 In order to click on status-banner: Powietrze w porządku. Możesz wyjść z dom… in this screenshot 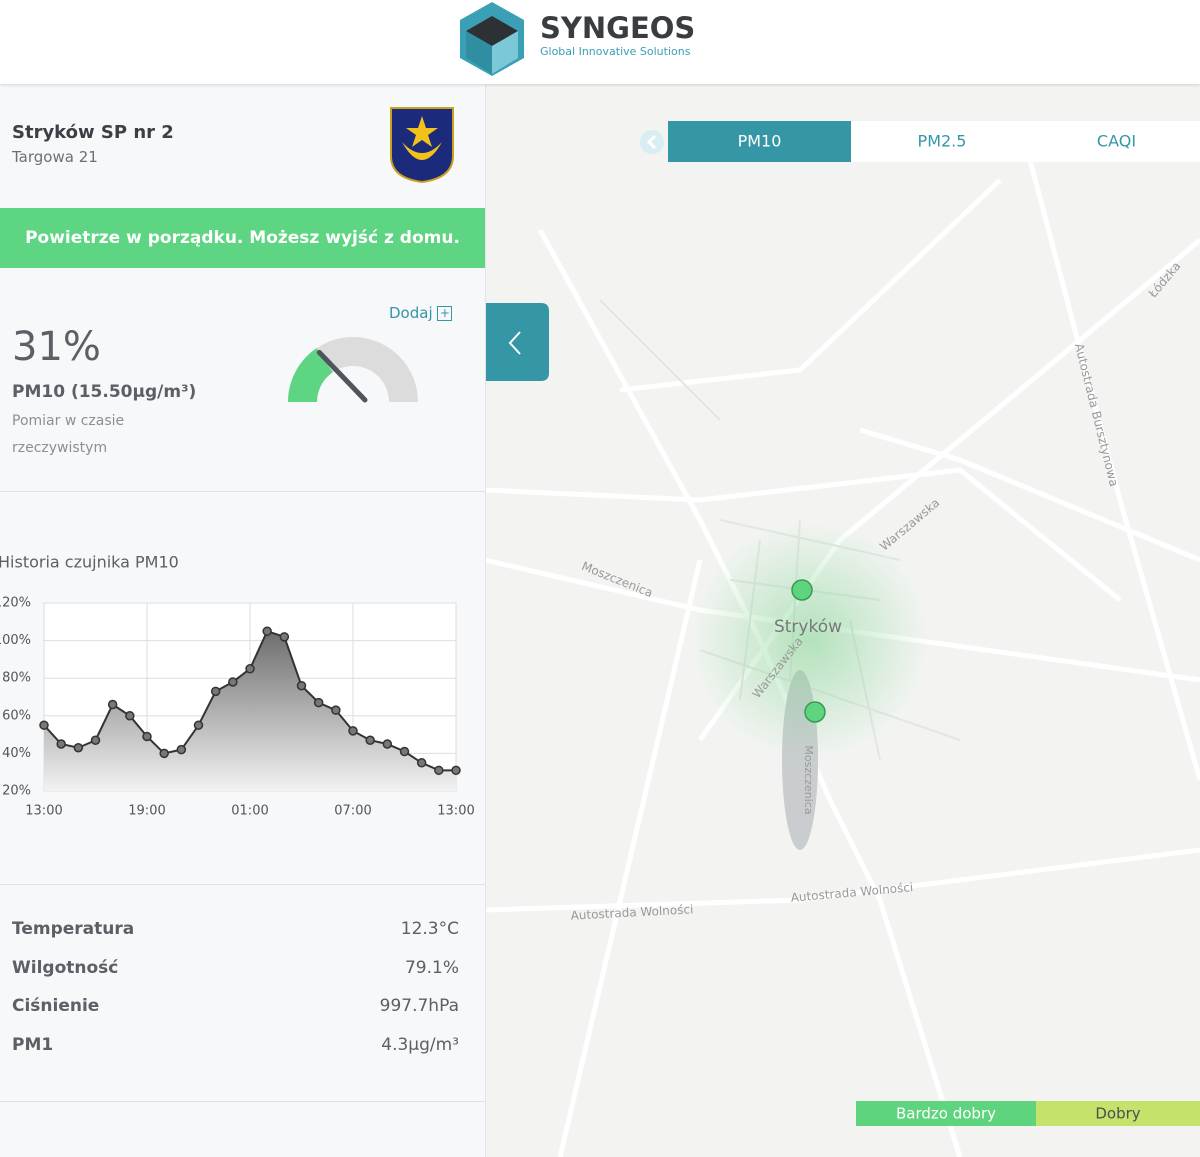, I will do `click(242, 238)`.